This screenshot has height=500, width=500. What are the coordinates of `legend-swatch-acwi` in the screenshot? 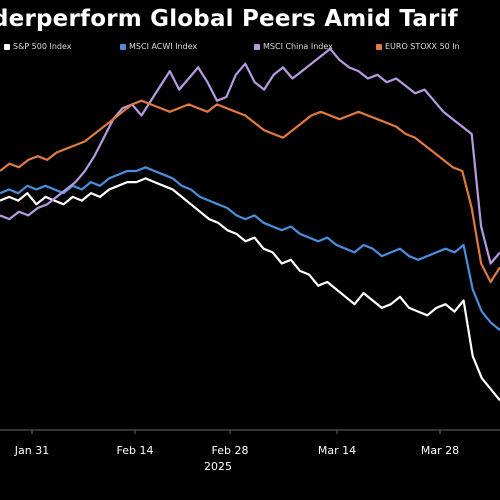 It's located at (123, 46).